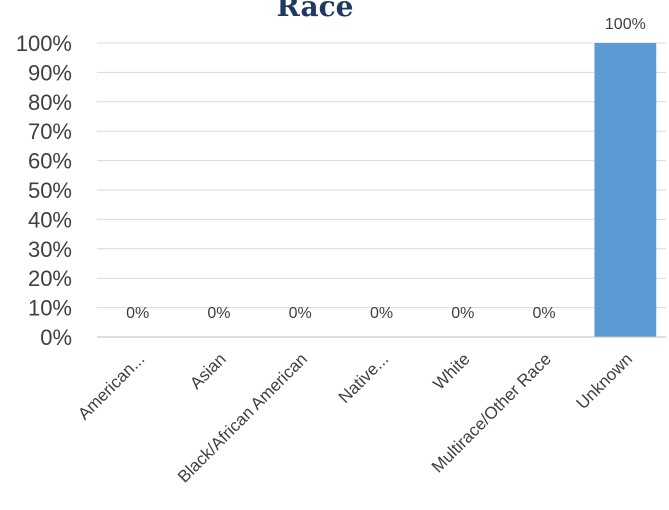  What do you see at coordinates (208, 371) in the screenshot?
I see `x-tick-label: Asian` at bounding box center [208, 371].